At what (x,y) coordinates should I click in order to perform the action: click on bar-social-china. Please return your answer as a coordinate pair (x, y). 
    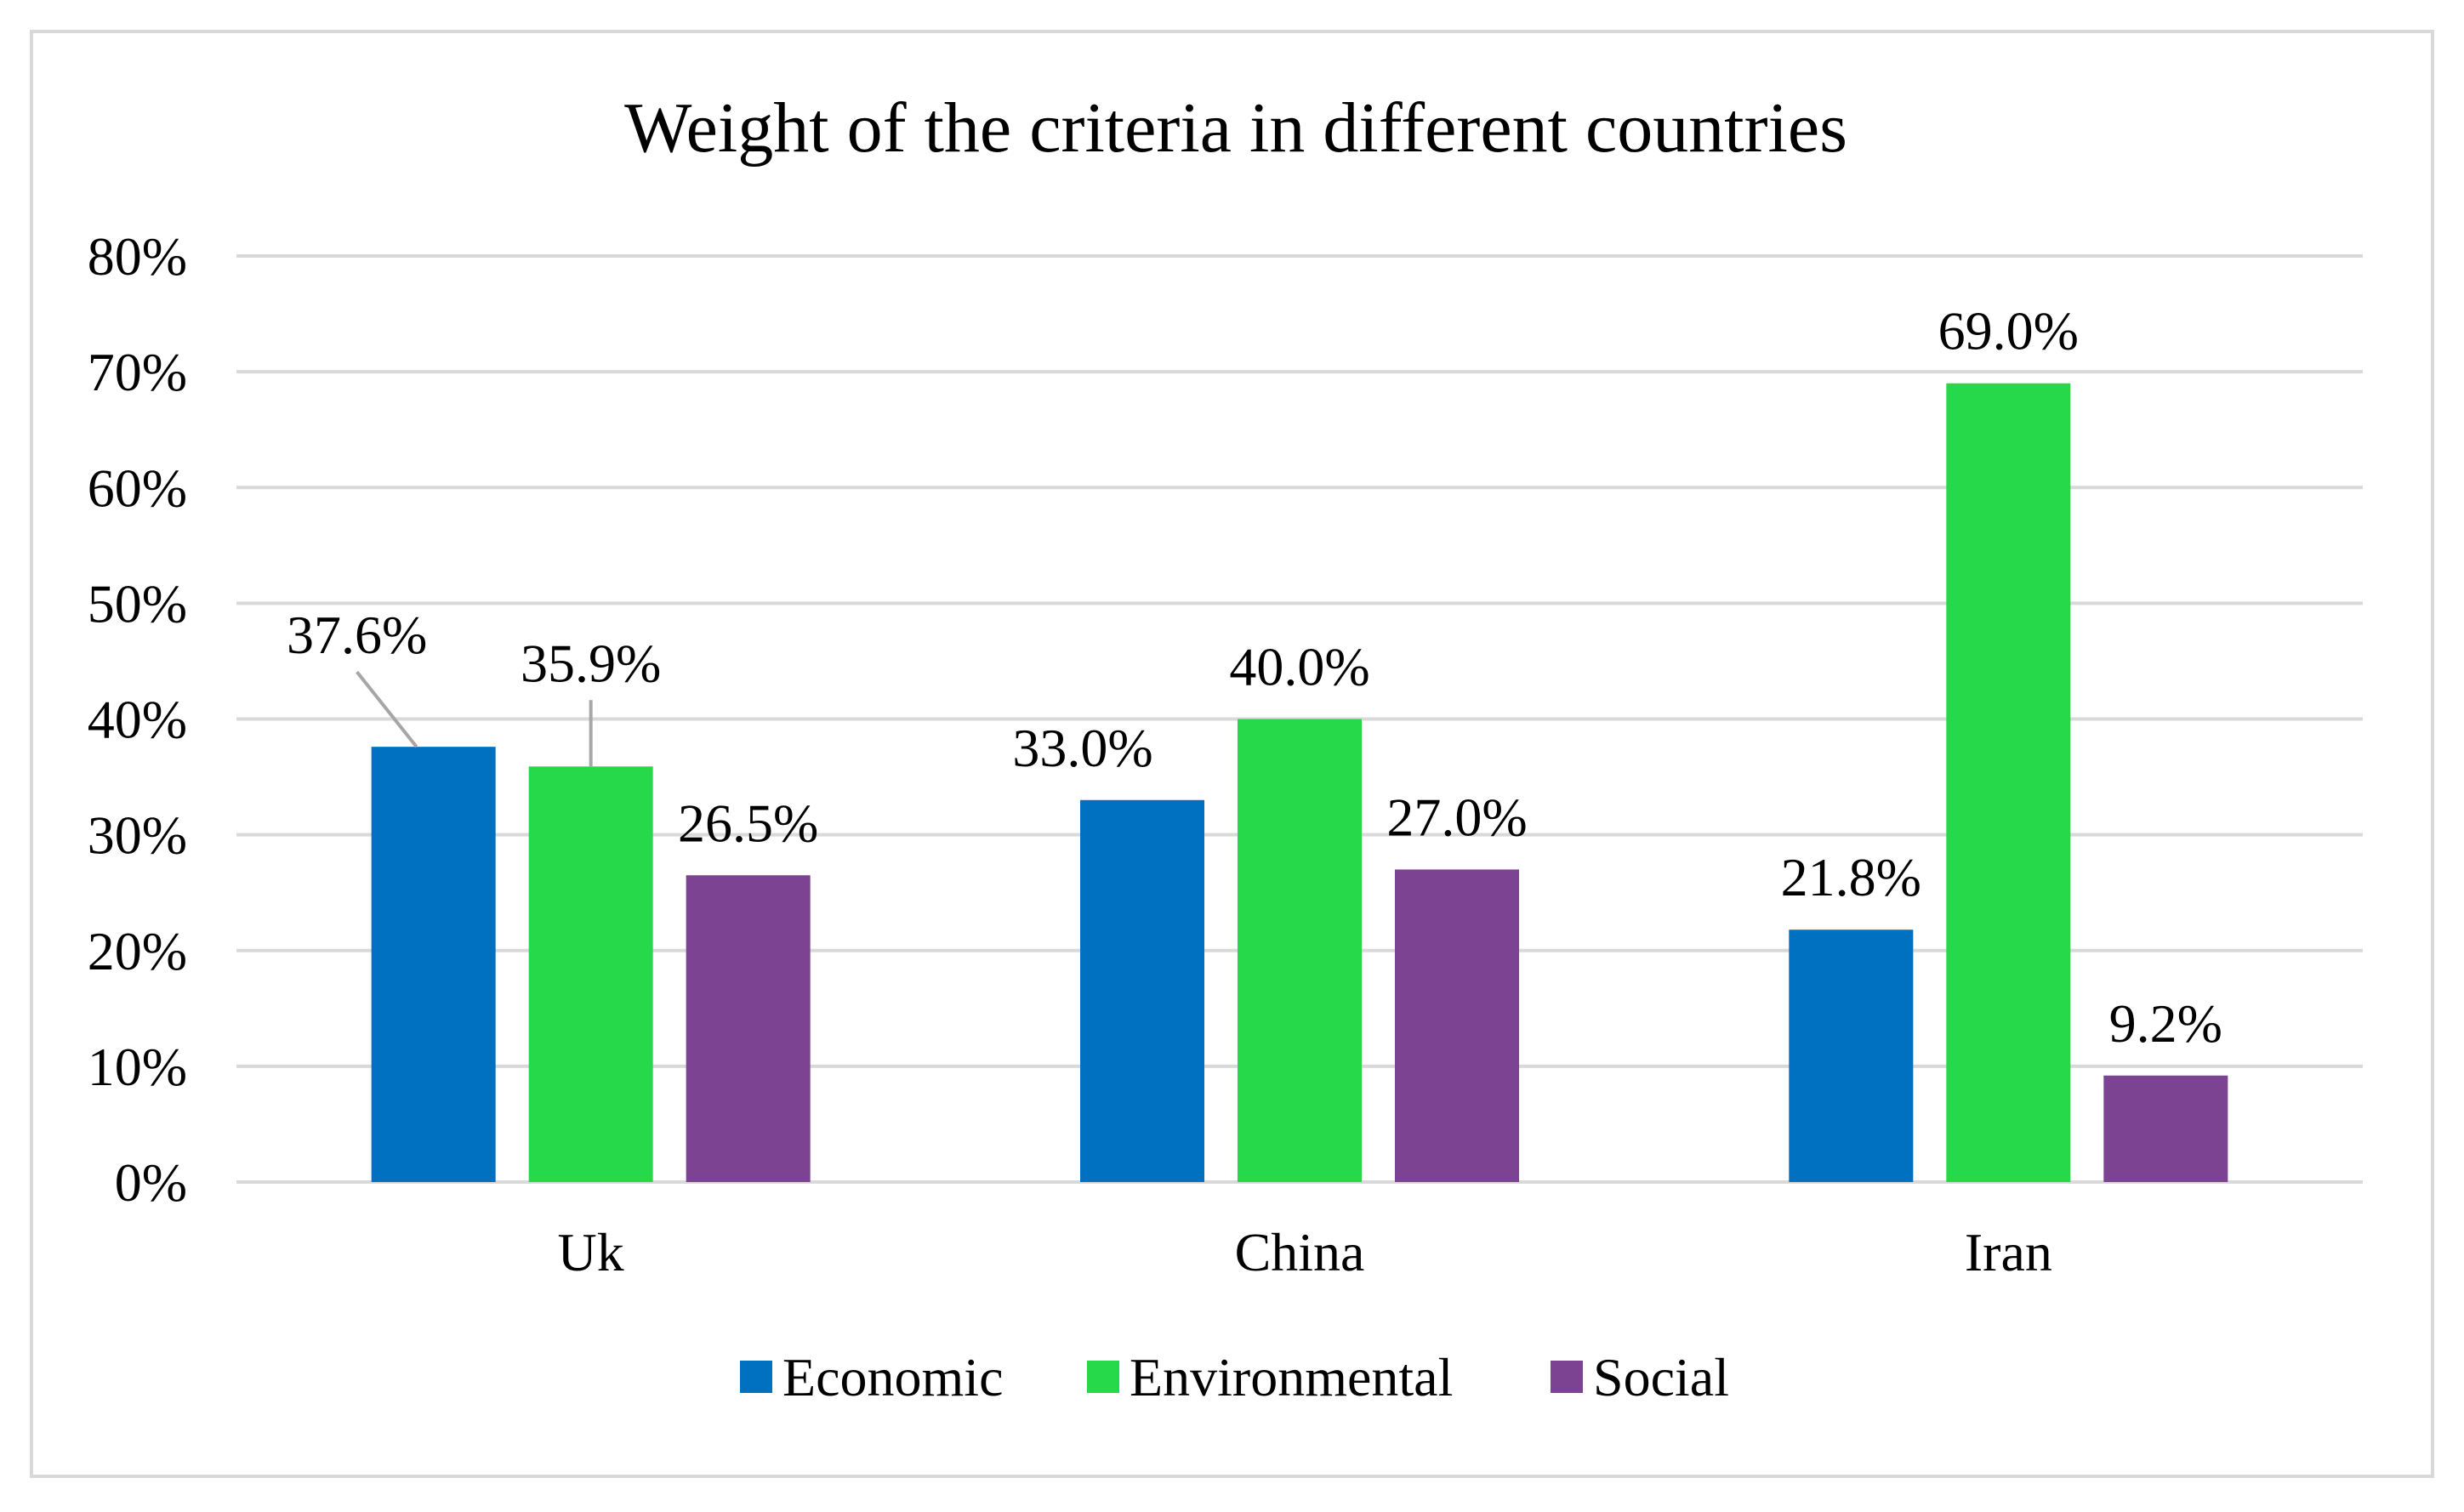
    Looking at the image, I should click on (1457, 1025).